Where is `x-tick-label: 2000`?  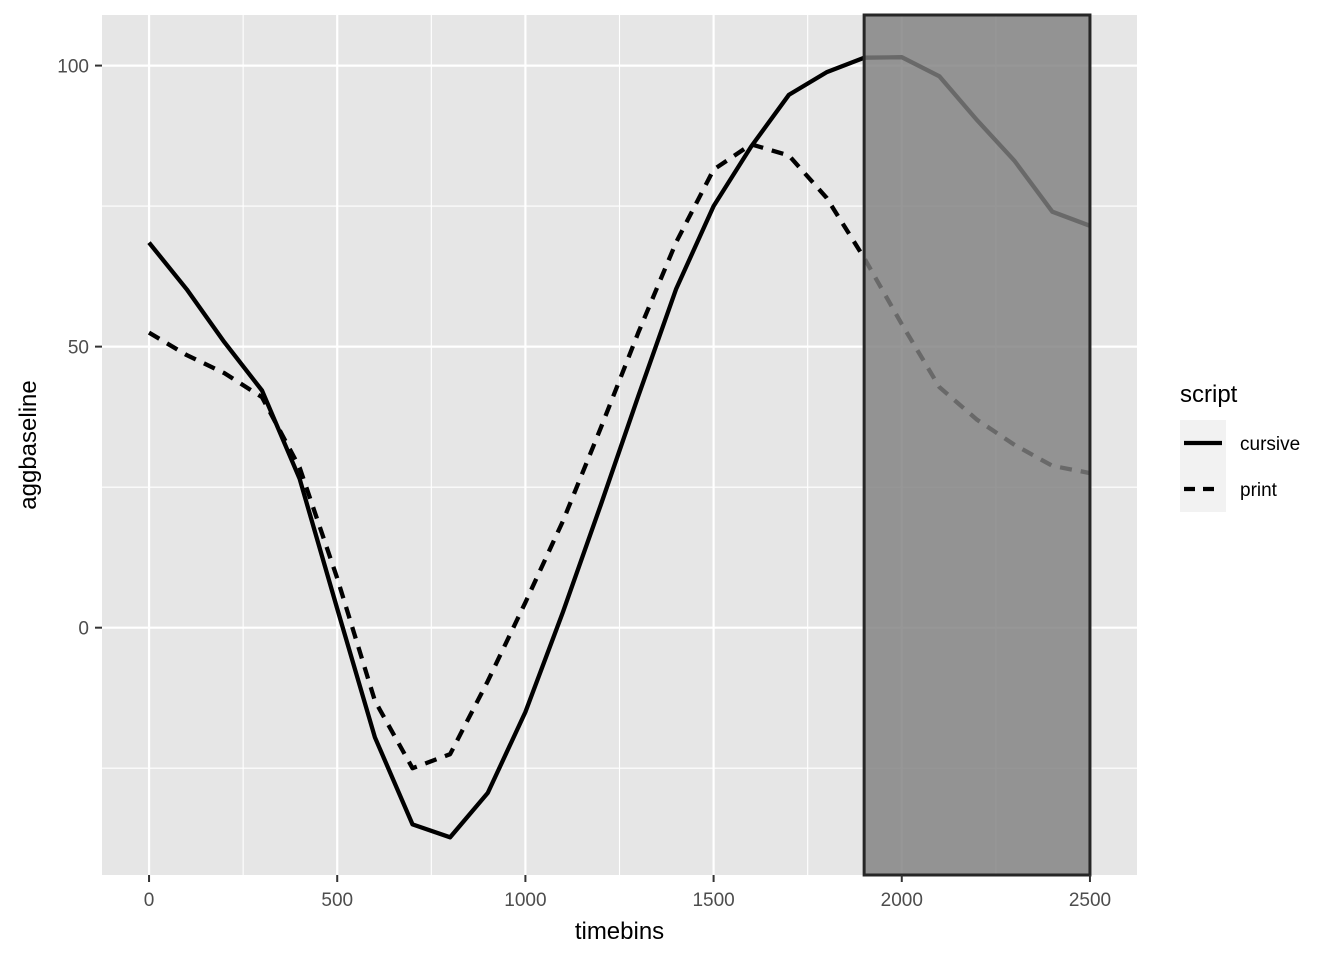 x-tick-label: 2000 is located at coordinates (902, 900).